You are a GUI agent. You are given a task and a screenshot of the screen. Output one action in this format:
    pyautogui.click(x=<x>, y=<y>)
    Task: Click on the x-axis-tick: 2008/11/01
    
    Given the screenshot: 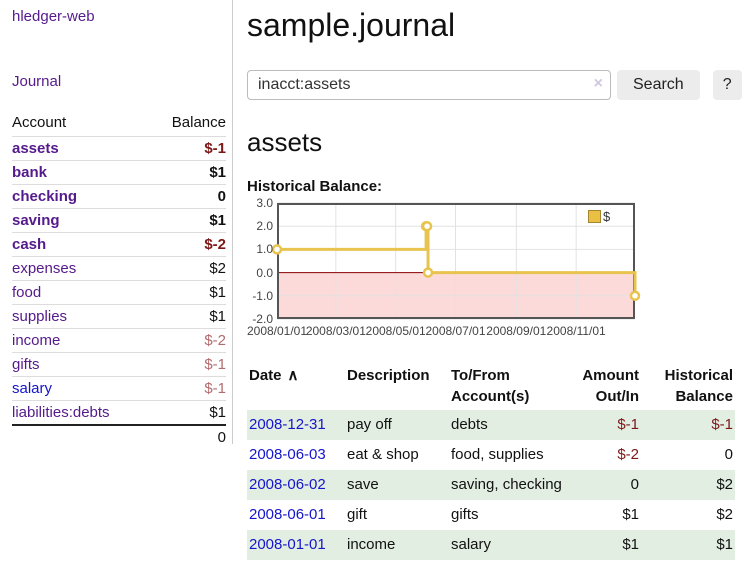 What is the action you would take?
    pyautogui.click(x=576, y=331)
    